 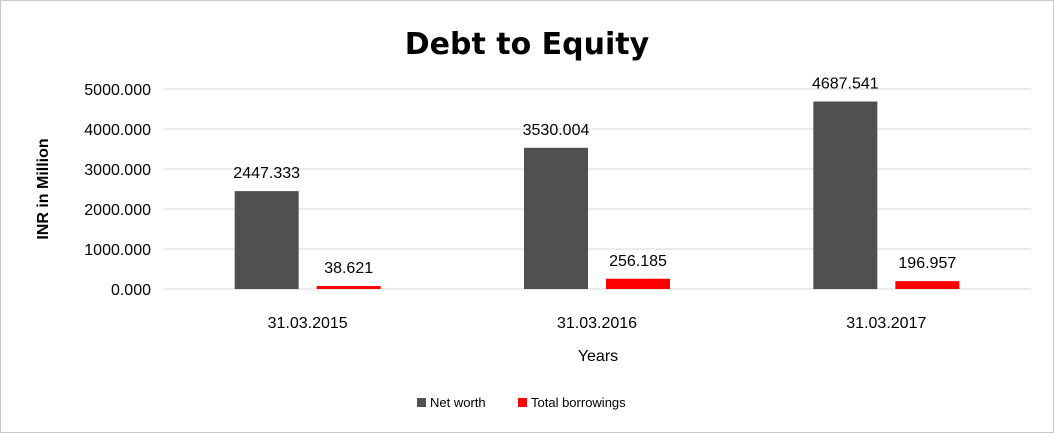 What do you see at coordinates (578, 402) in the screenshot?
I see `legend-label: Total borrowings` at bounding box center [578, 402].